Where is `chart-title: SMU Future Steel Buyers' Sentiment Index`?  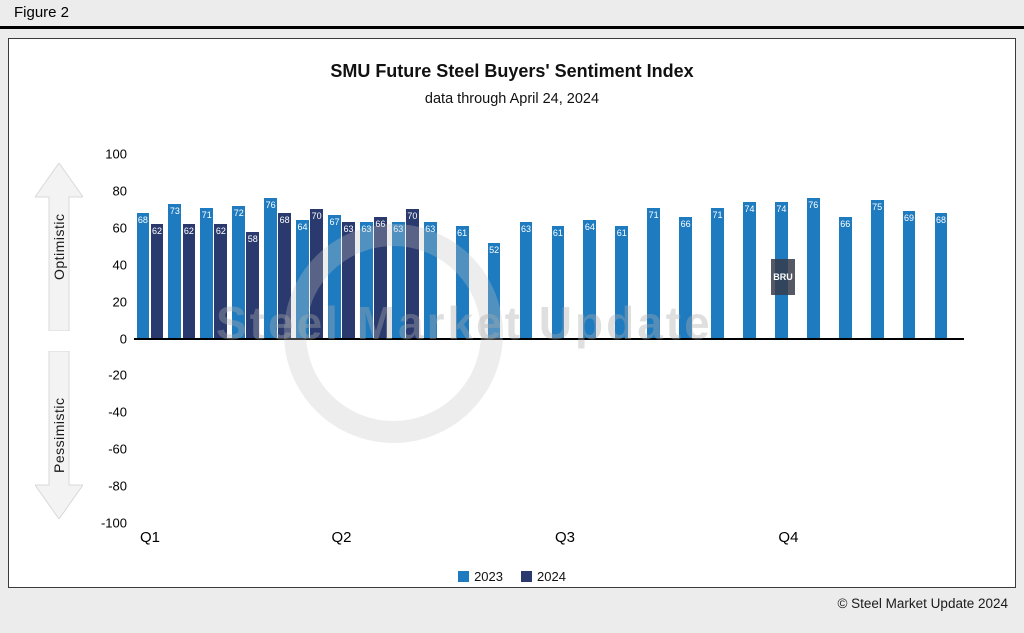
chart-title: SMU Future Steel Buyers' Sentiment Index is located at coordinates (512, 71).